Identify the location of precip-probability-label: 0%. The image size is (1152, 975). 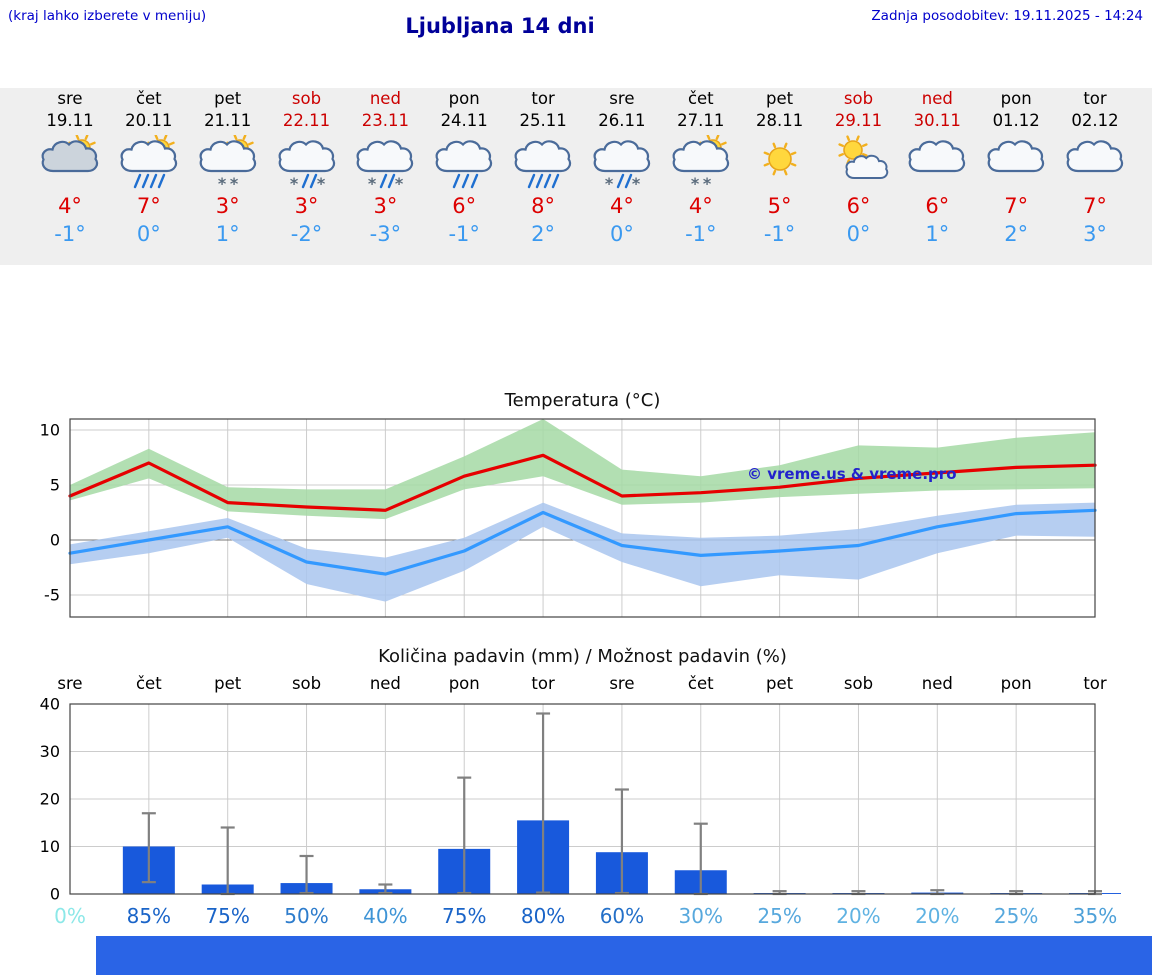
(70, 916).